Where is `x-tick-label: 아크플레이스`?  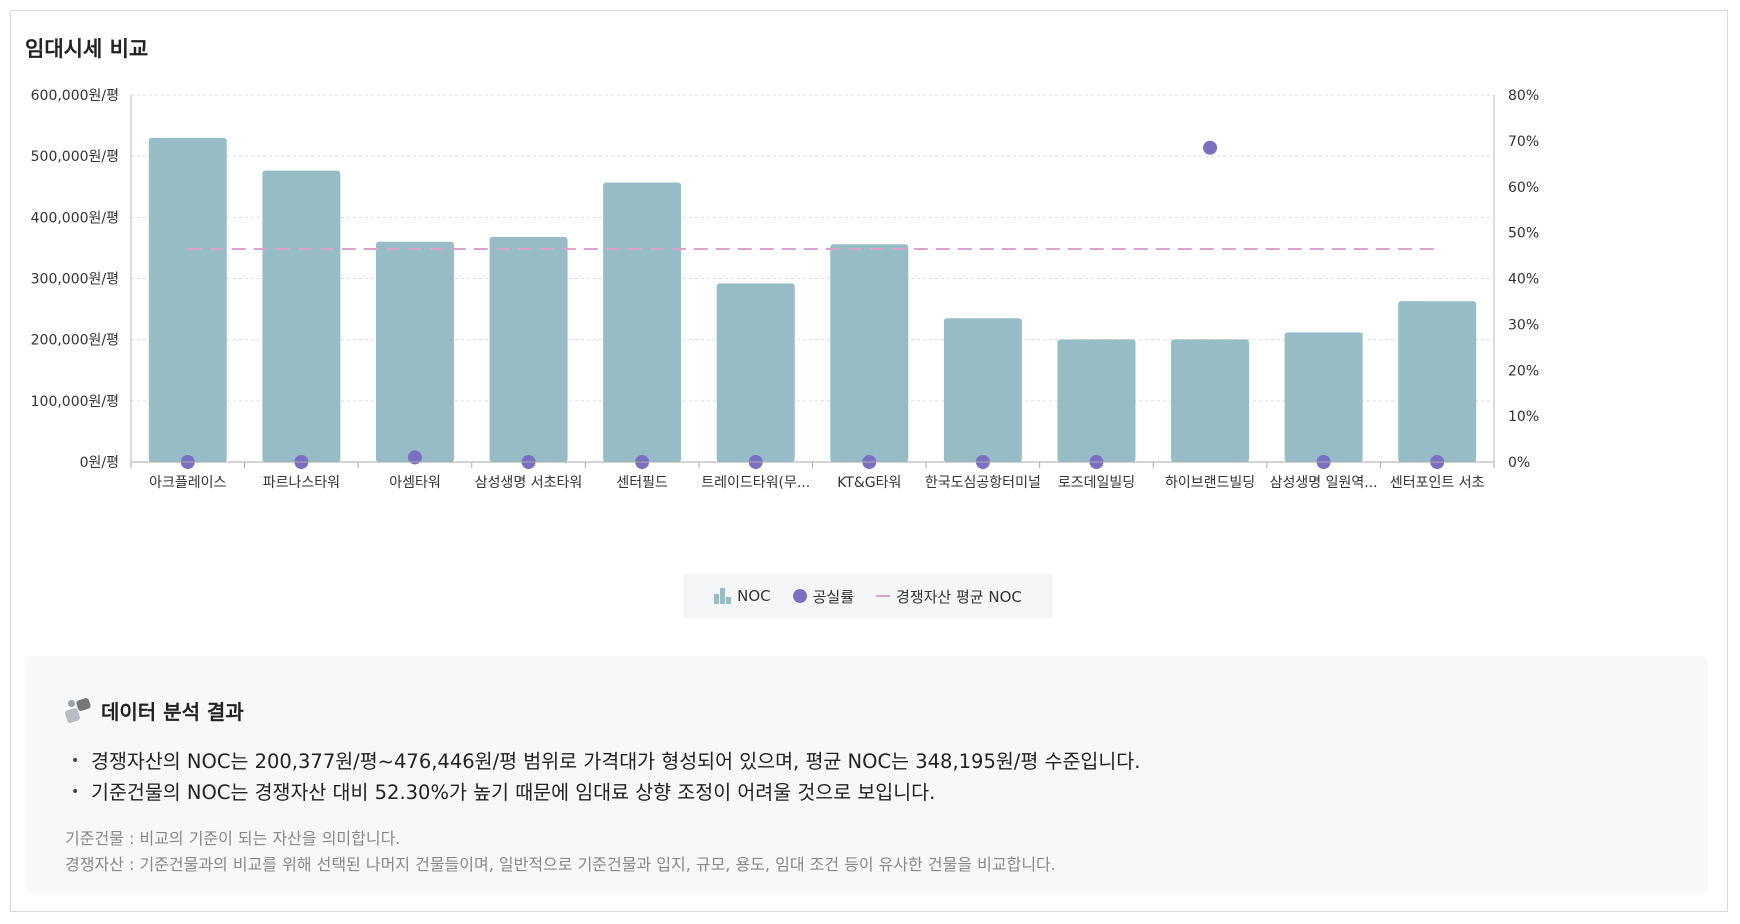
x-tick-label: 아크플레이스 is located at coordinates (187, 483).